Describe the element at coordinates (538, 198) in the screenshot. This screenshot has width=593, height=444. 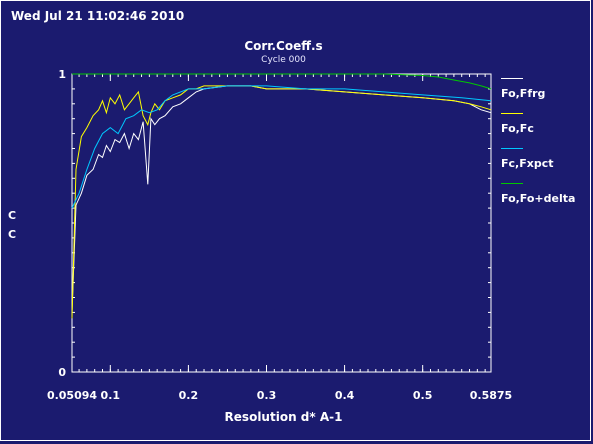
I see `legend-label: Fo,Fo+delta` at that location.